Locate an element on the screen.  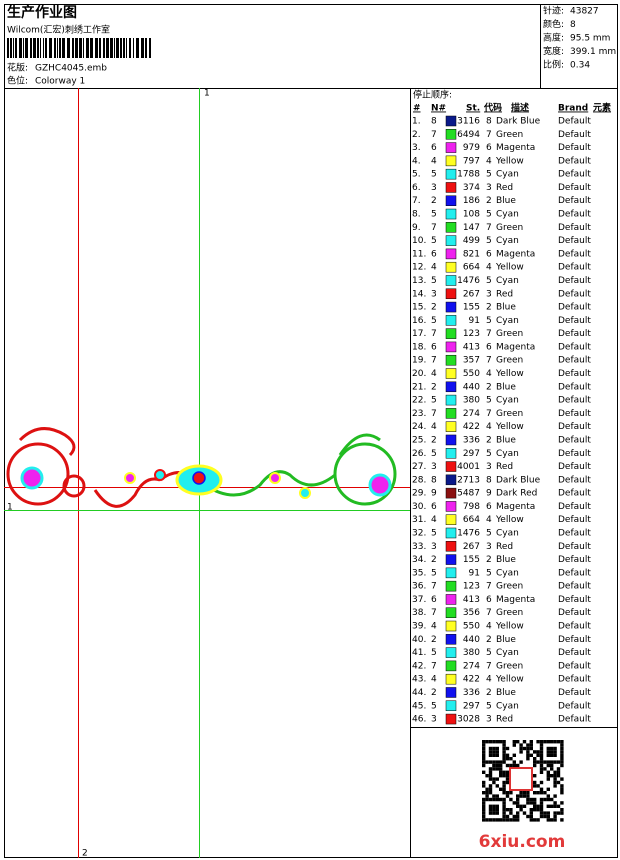
column-header: 元素 is located at coordinates (602, 108).